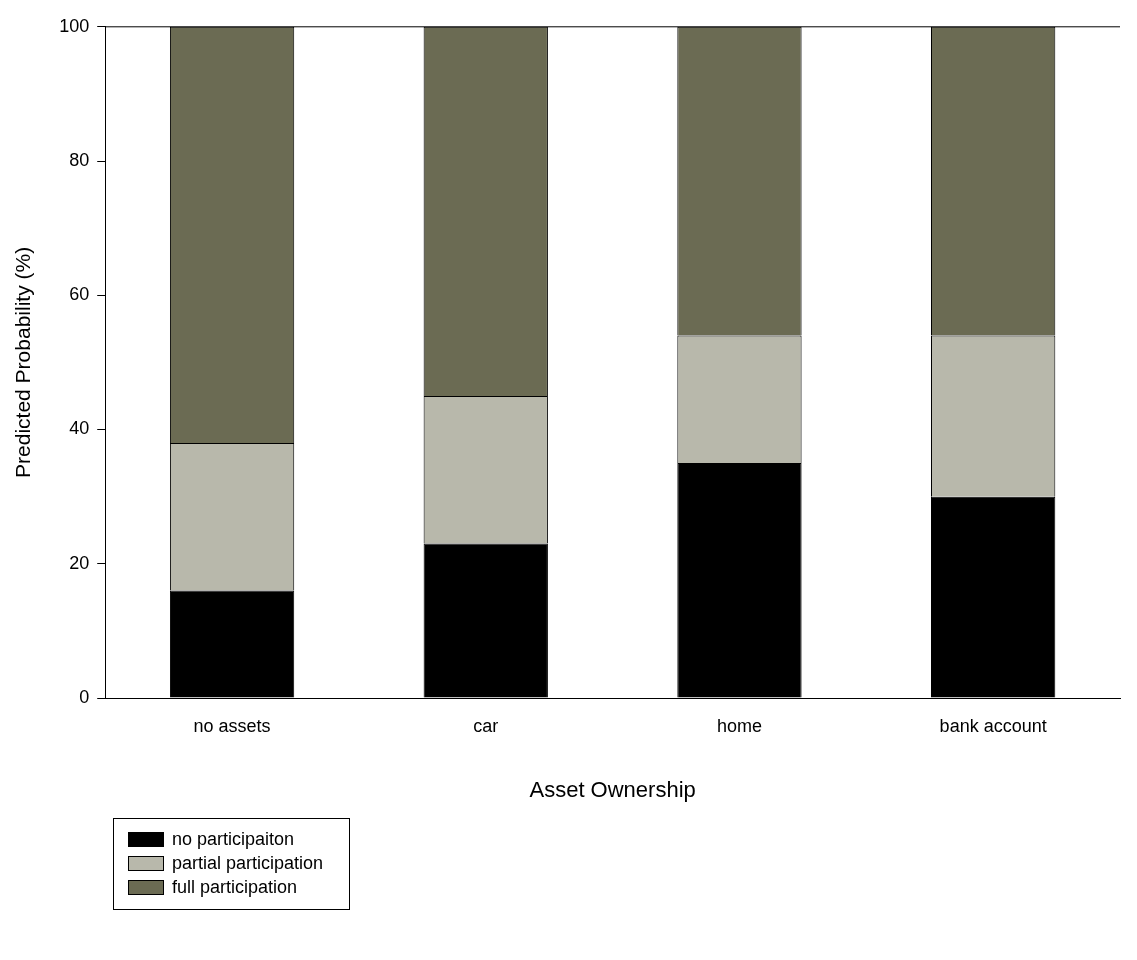  What do you see at coordinates (79, 562) in the screenshot?
I see `y-tick-label: 20` at bounding box center [79, 562].